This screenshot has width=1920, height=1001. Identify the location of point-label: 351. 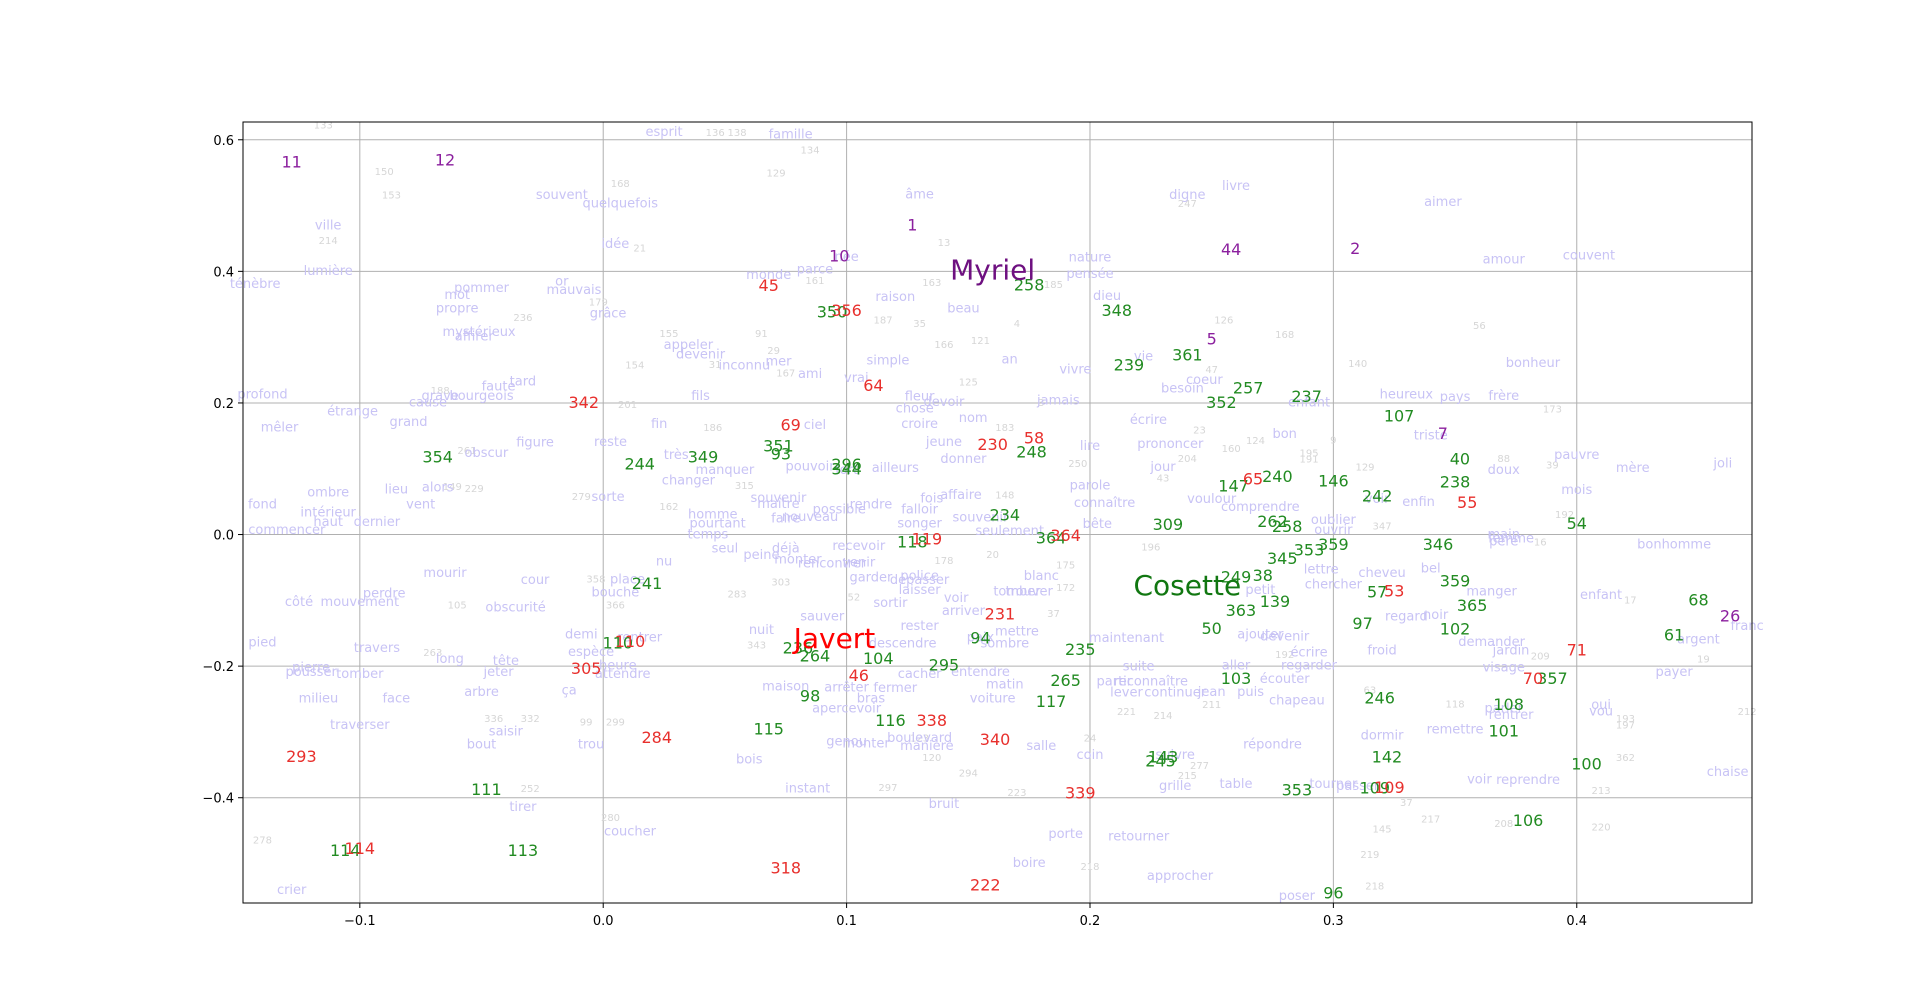
(778, 446).